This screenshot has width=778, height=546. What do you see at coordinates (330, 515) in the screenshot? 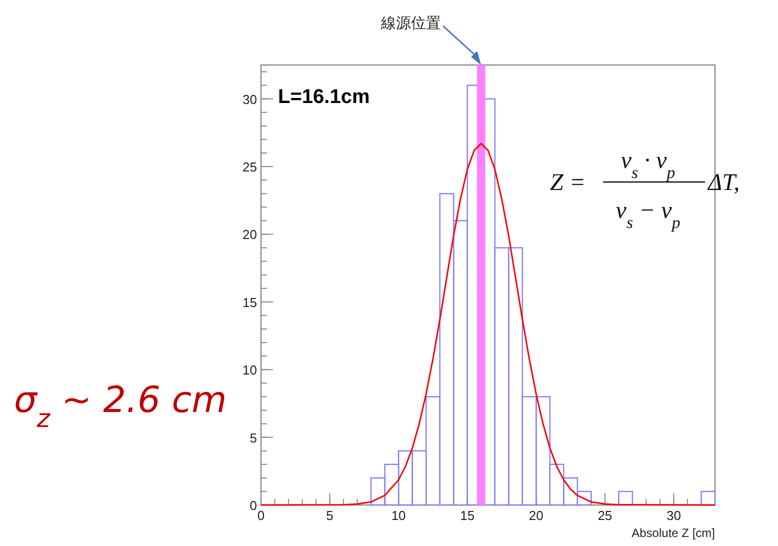
I see `x-tick-label: 5` at bounding box center [330, 515].